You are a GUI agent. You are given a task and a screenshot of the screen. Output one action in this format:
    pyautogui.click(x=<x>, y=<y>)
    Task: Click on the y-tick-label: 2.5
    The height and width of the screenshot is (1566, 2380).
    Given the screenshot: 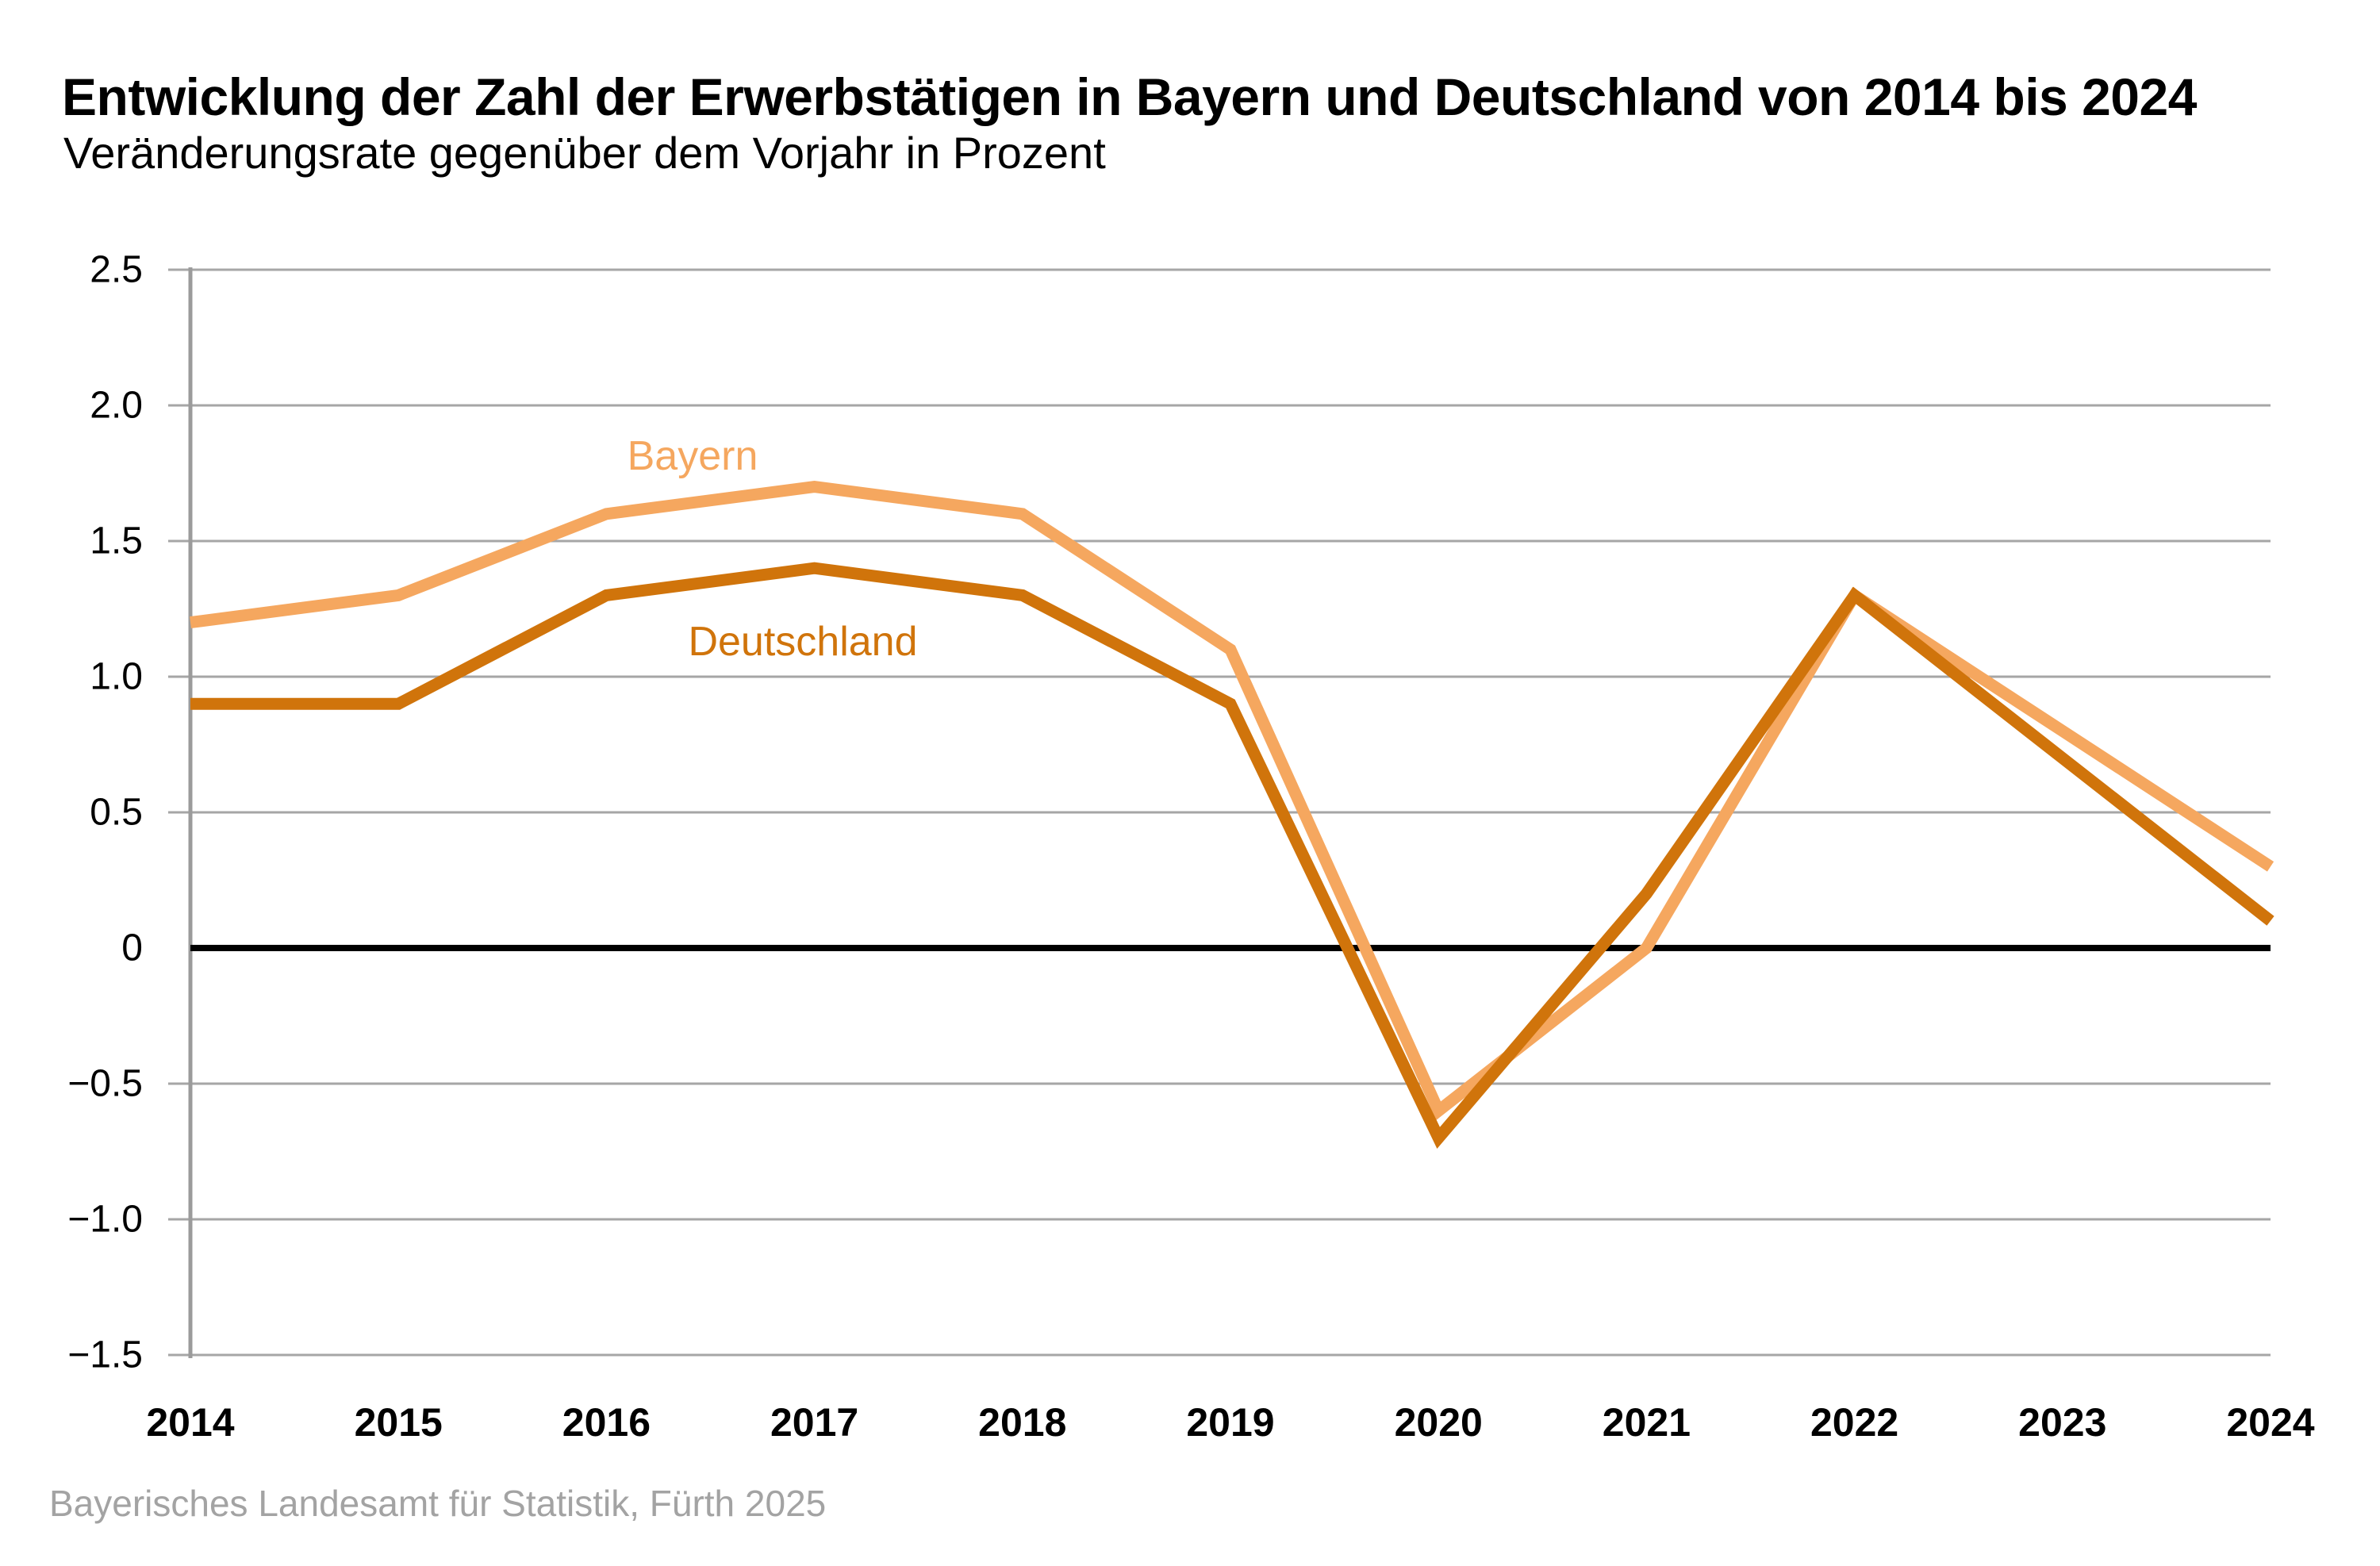 What is the action you would take?
    pyautogui.click(x=116, y=270)
    